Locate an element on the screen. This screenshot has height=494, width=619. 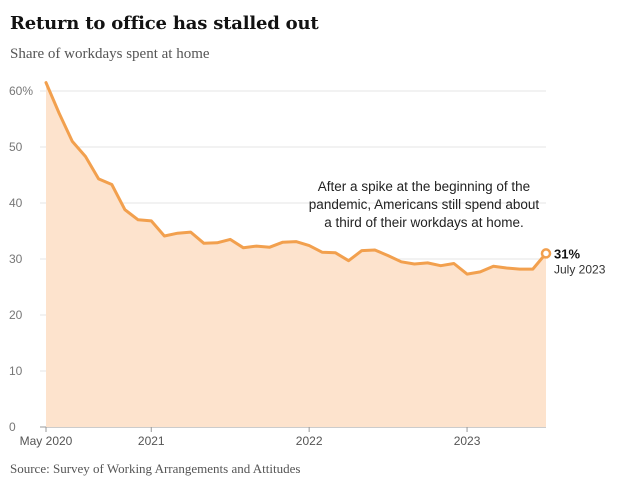
y-tick-label: 10 is located at coordinates (16, 371).